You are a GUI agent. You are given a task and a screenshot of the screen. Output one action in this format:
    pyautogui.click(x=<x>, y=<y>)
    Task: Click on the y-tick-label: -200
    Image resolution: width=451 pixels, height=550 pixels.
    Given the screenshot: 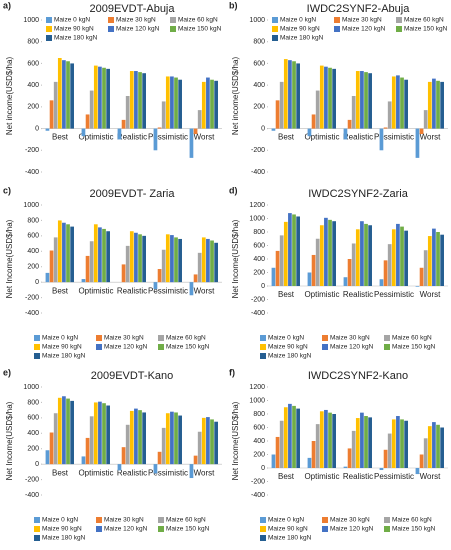 What is the action you would take?
    pyautogui.click(x=32, y=479)
    